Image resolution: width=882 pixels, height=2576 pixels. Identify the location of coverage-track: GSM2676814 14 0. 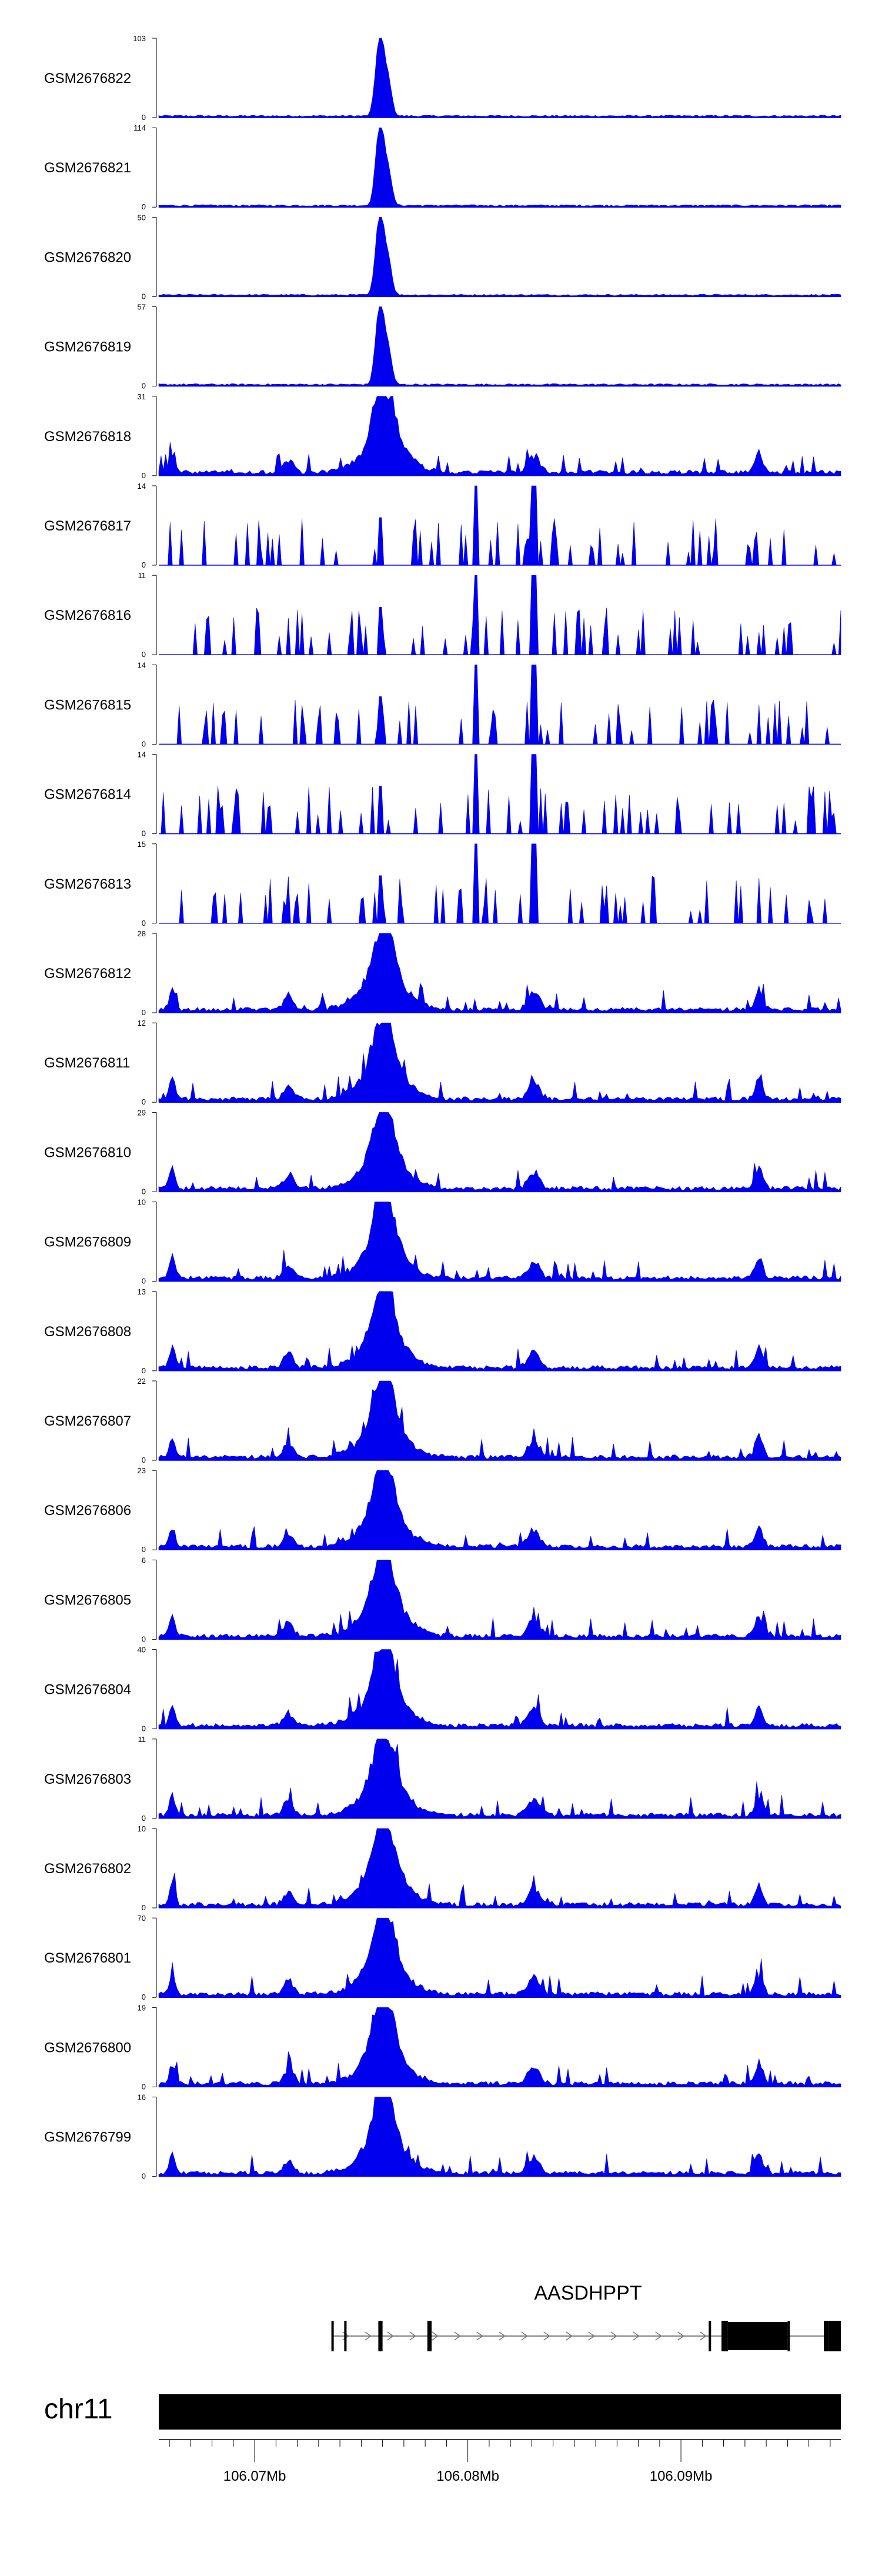
(442, 794).